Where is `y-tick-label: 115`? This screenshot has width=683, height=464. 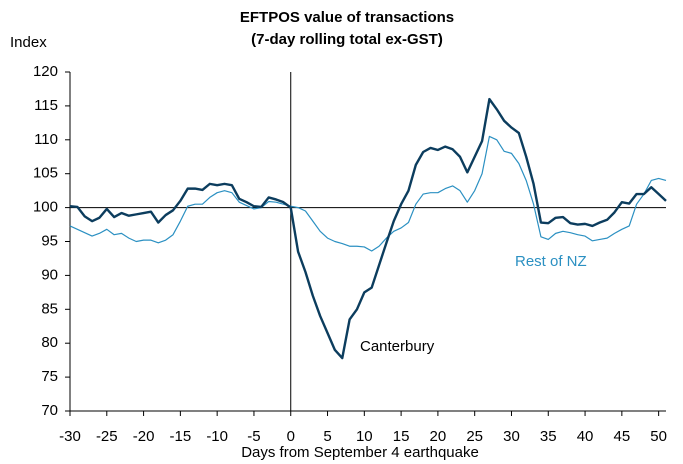 y-tick-label: 115 is located at coordinates (46, 105).